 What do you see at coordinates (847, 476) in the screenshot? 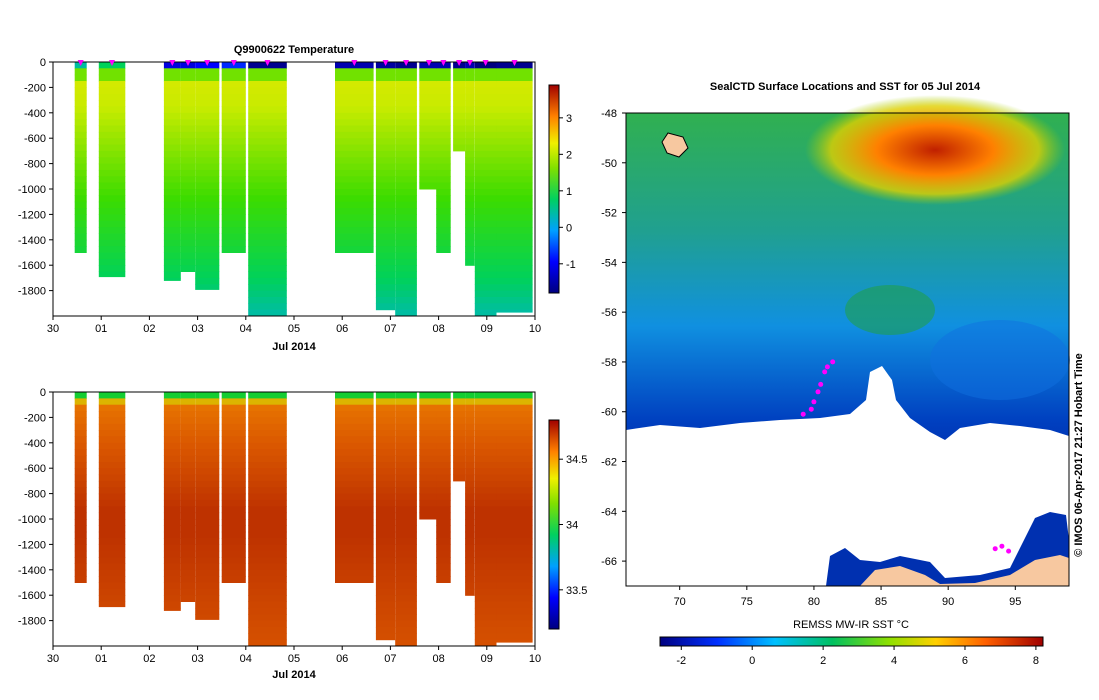
I see `sea-ice-mask` at bounding box center [847, 476].